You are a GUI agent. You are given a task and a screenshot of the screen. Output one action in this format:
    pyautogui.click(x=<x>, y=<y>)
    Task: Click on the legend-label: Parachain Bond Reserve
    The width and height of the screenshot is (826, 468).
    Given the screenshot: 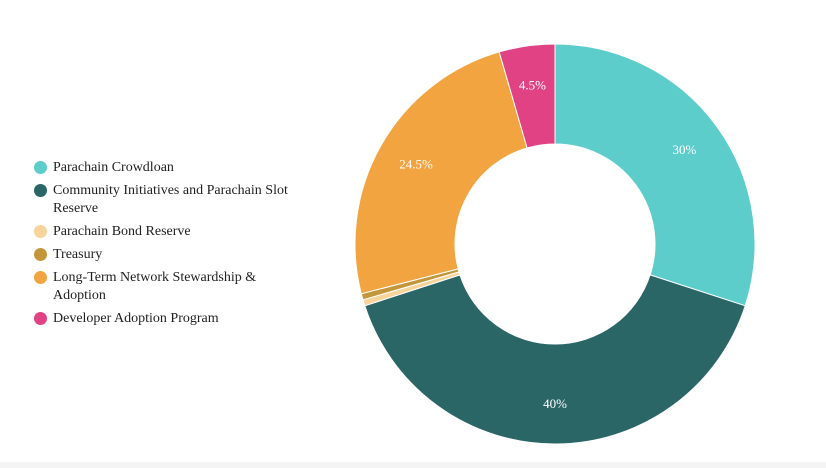 What is the action you would take?
    pyautogui.click(x=122, y=231)
    